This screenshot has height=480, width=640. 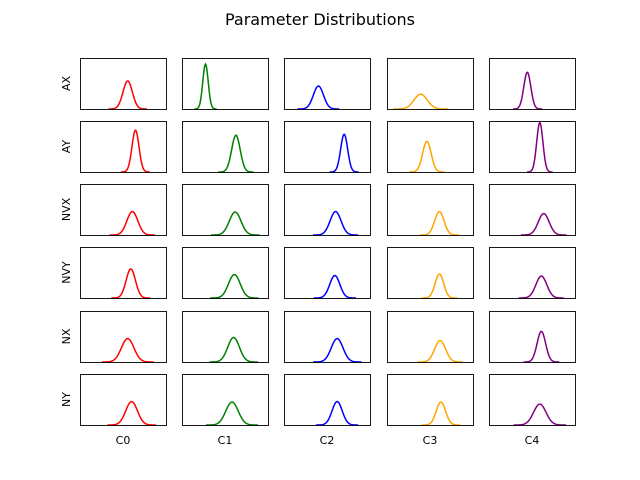 I want to click on row-label-ny: NY, so click(x=66, y=399).